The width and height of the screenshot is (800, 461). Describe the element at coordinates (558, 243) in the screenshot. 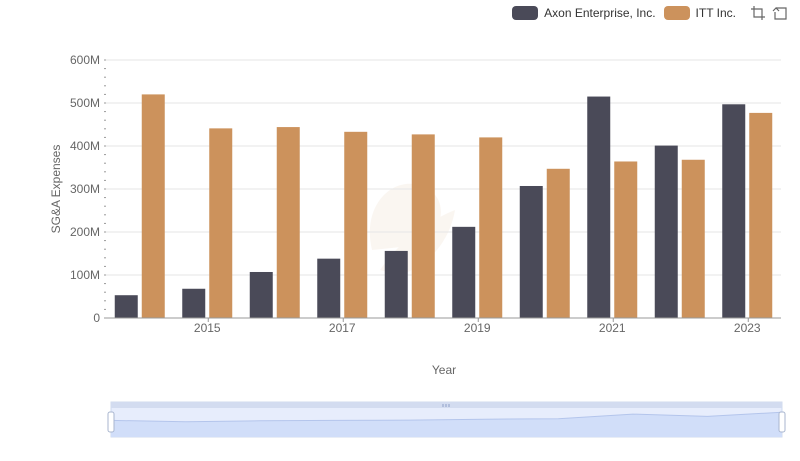

I see `bar-itt-2020` at that location.